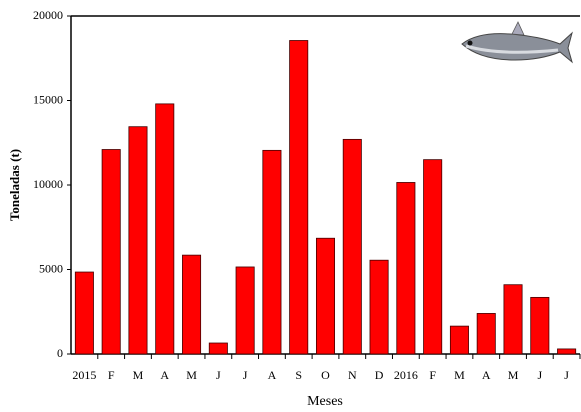 The width and height of the screenshot is (581, 412). What do you see at coordinates (48, 184) in the screenshot?
I see `y-tick-label: 10000` at bounding box center [48, 184].